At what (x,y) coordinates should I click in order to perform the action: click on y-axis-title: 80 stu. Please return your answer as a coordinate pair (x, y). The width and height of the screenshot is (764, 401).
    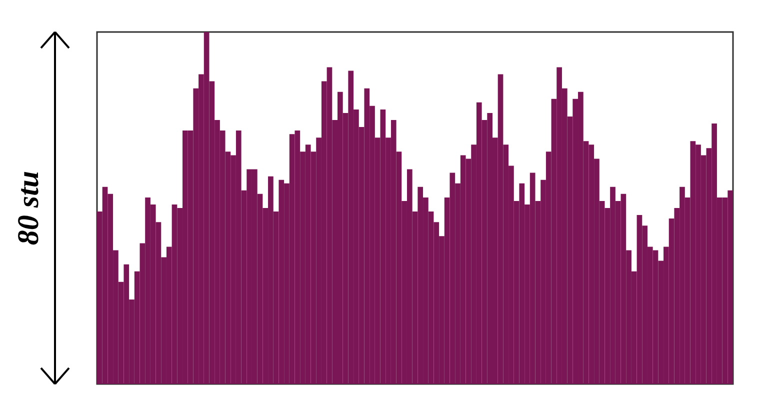
    Looking at the image, I should click on (28, 208).